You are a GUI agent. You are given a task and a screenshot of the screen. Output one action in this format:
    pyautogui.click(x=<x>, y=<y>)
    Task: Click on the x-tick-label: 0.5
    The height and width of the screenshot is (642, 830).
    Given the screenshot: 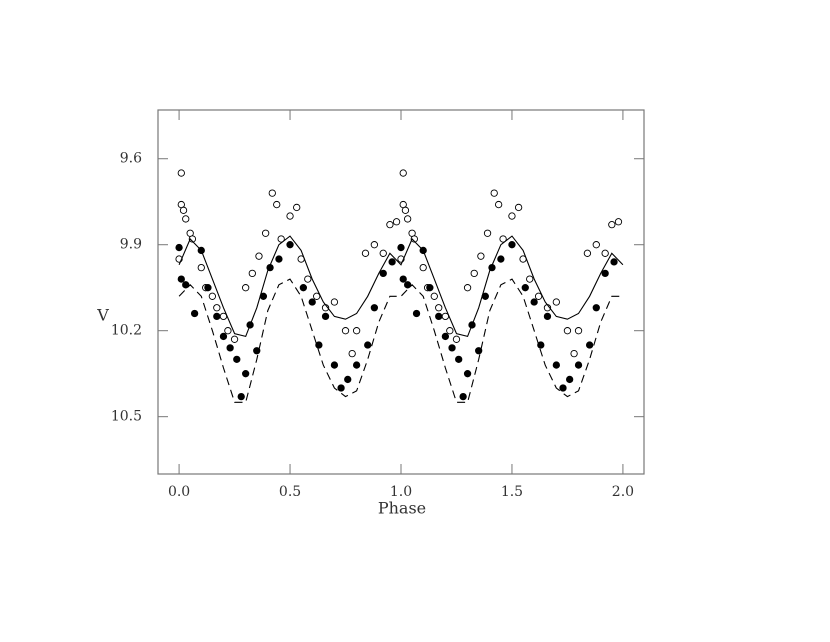 What is the action you would take?
    pyautogui.click(x=290, y=492)
    